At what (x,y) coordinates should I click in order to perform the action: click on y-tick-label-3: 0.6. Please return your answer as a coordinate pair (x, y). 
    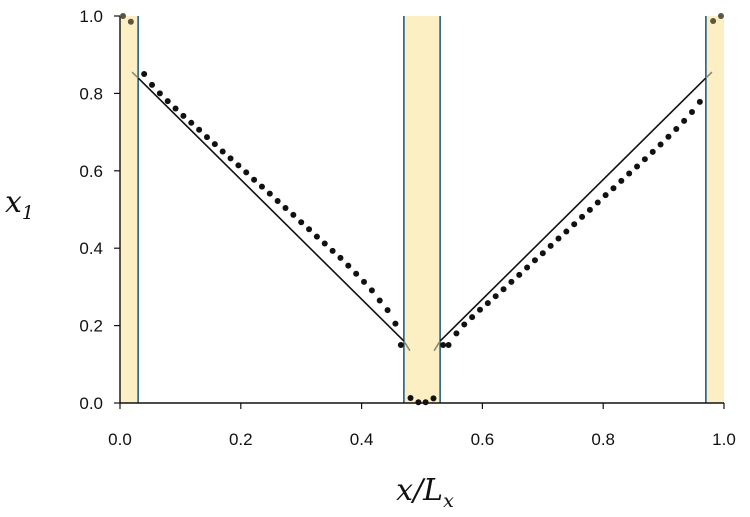
    Looking at the image, I should click on (91, 171).